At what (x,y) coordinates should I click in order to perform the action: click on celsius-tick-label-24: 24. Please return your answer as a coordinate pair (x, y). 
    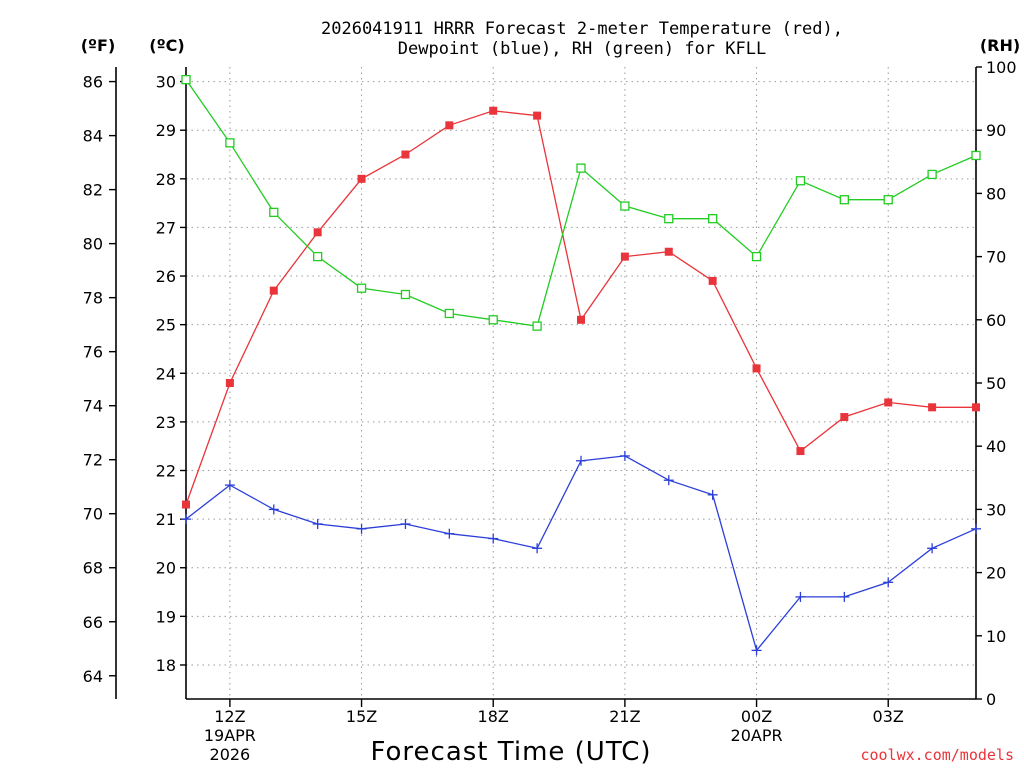
    Looking at the image, I should click on (166, 373).